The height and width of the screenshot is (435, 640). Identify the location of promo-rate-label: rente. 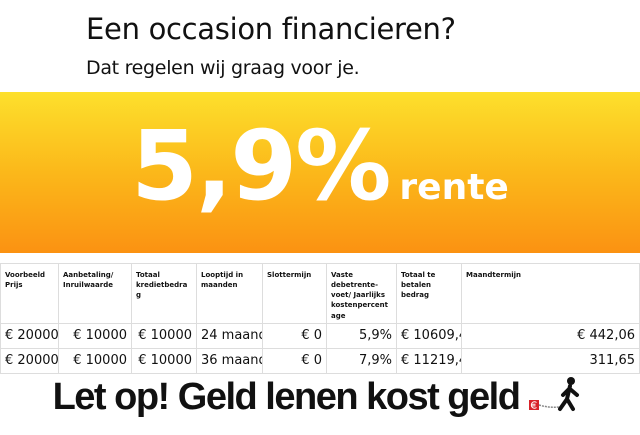
(454, 187).